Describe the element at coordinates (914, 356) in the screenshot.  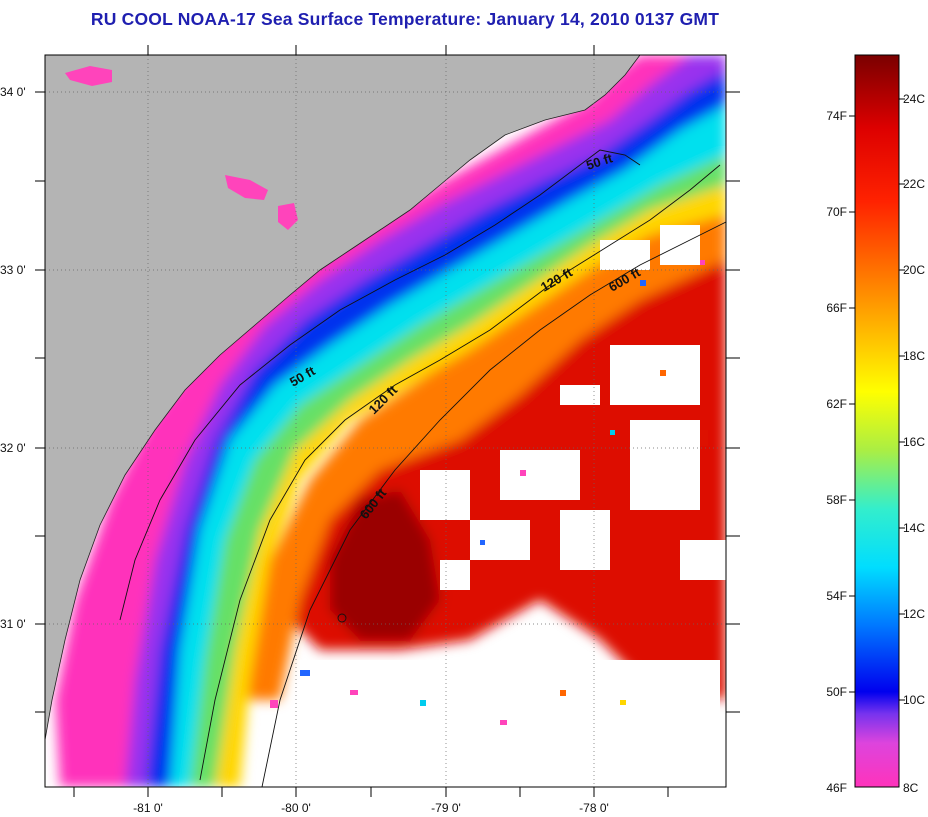
I see `colorbar-c-18: 18C` at that location.